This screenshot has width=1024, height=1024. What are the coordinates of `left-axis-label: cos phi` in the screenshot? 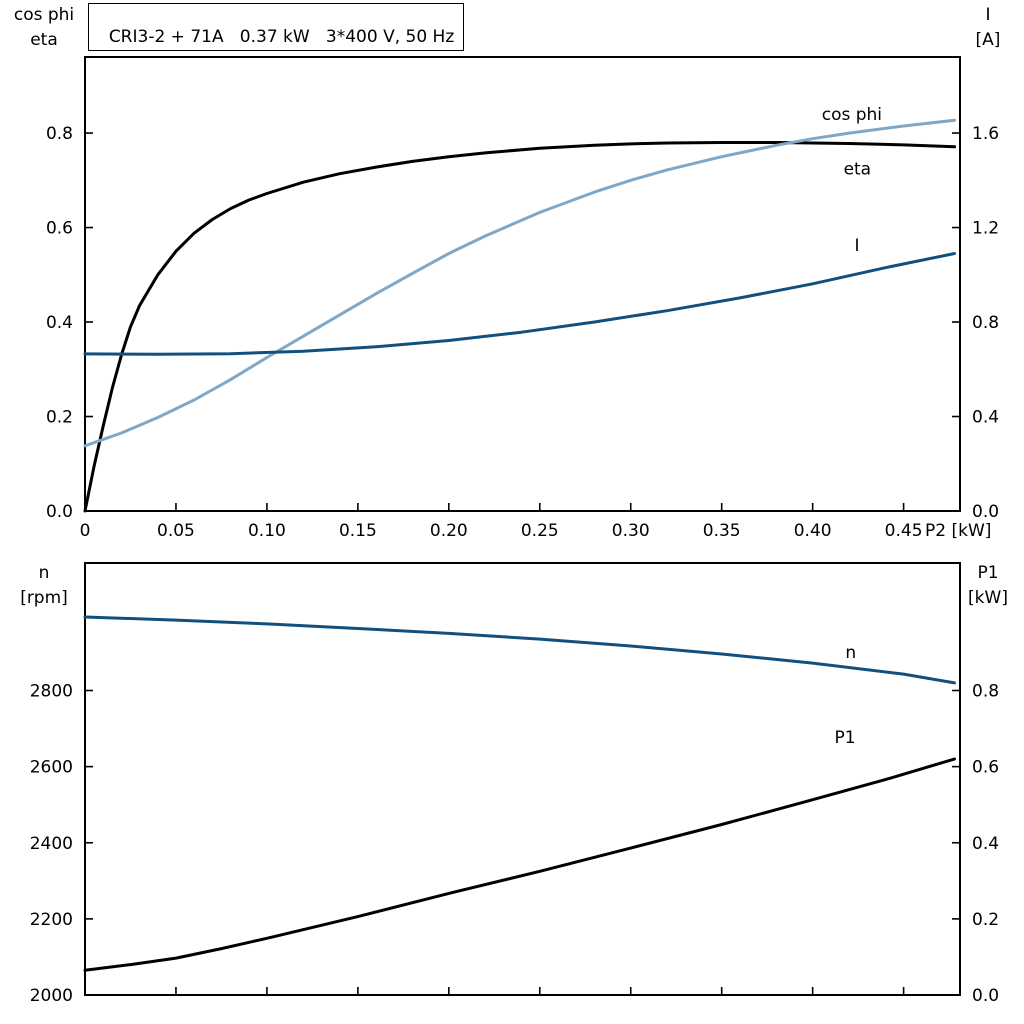 It's located at (44, 15).